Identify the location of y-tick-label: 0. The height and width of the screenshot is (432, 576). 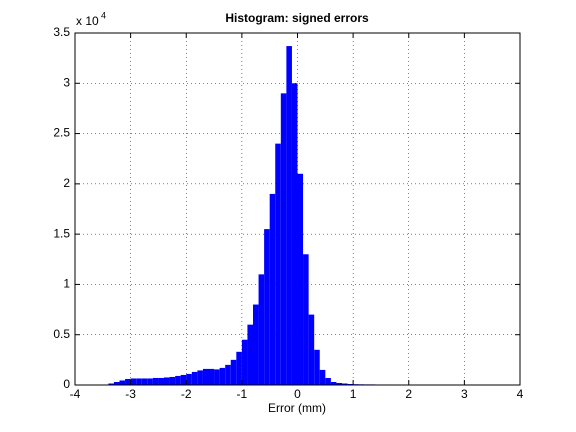
(66, 384).